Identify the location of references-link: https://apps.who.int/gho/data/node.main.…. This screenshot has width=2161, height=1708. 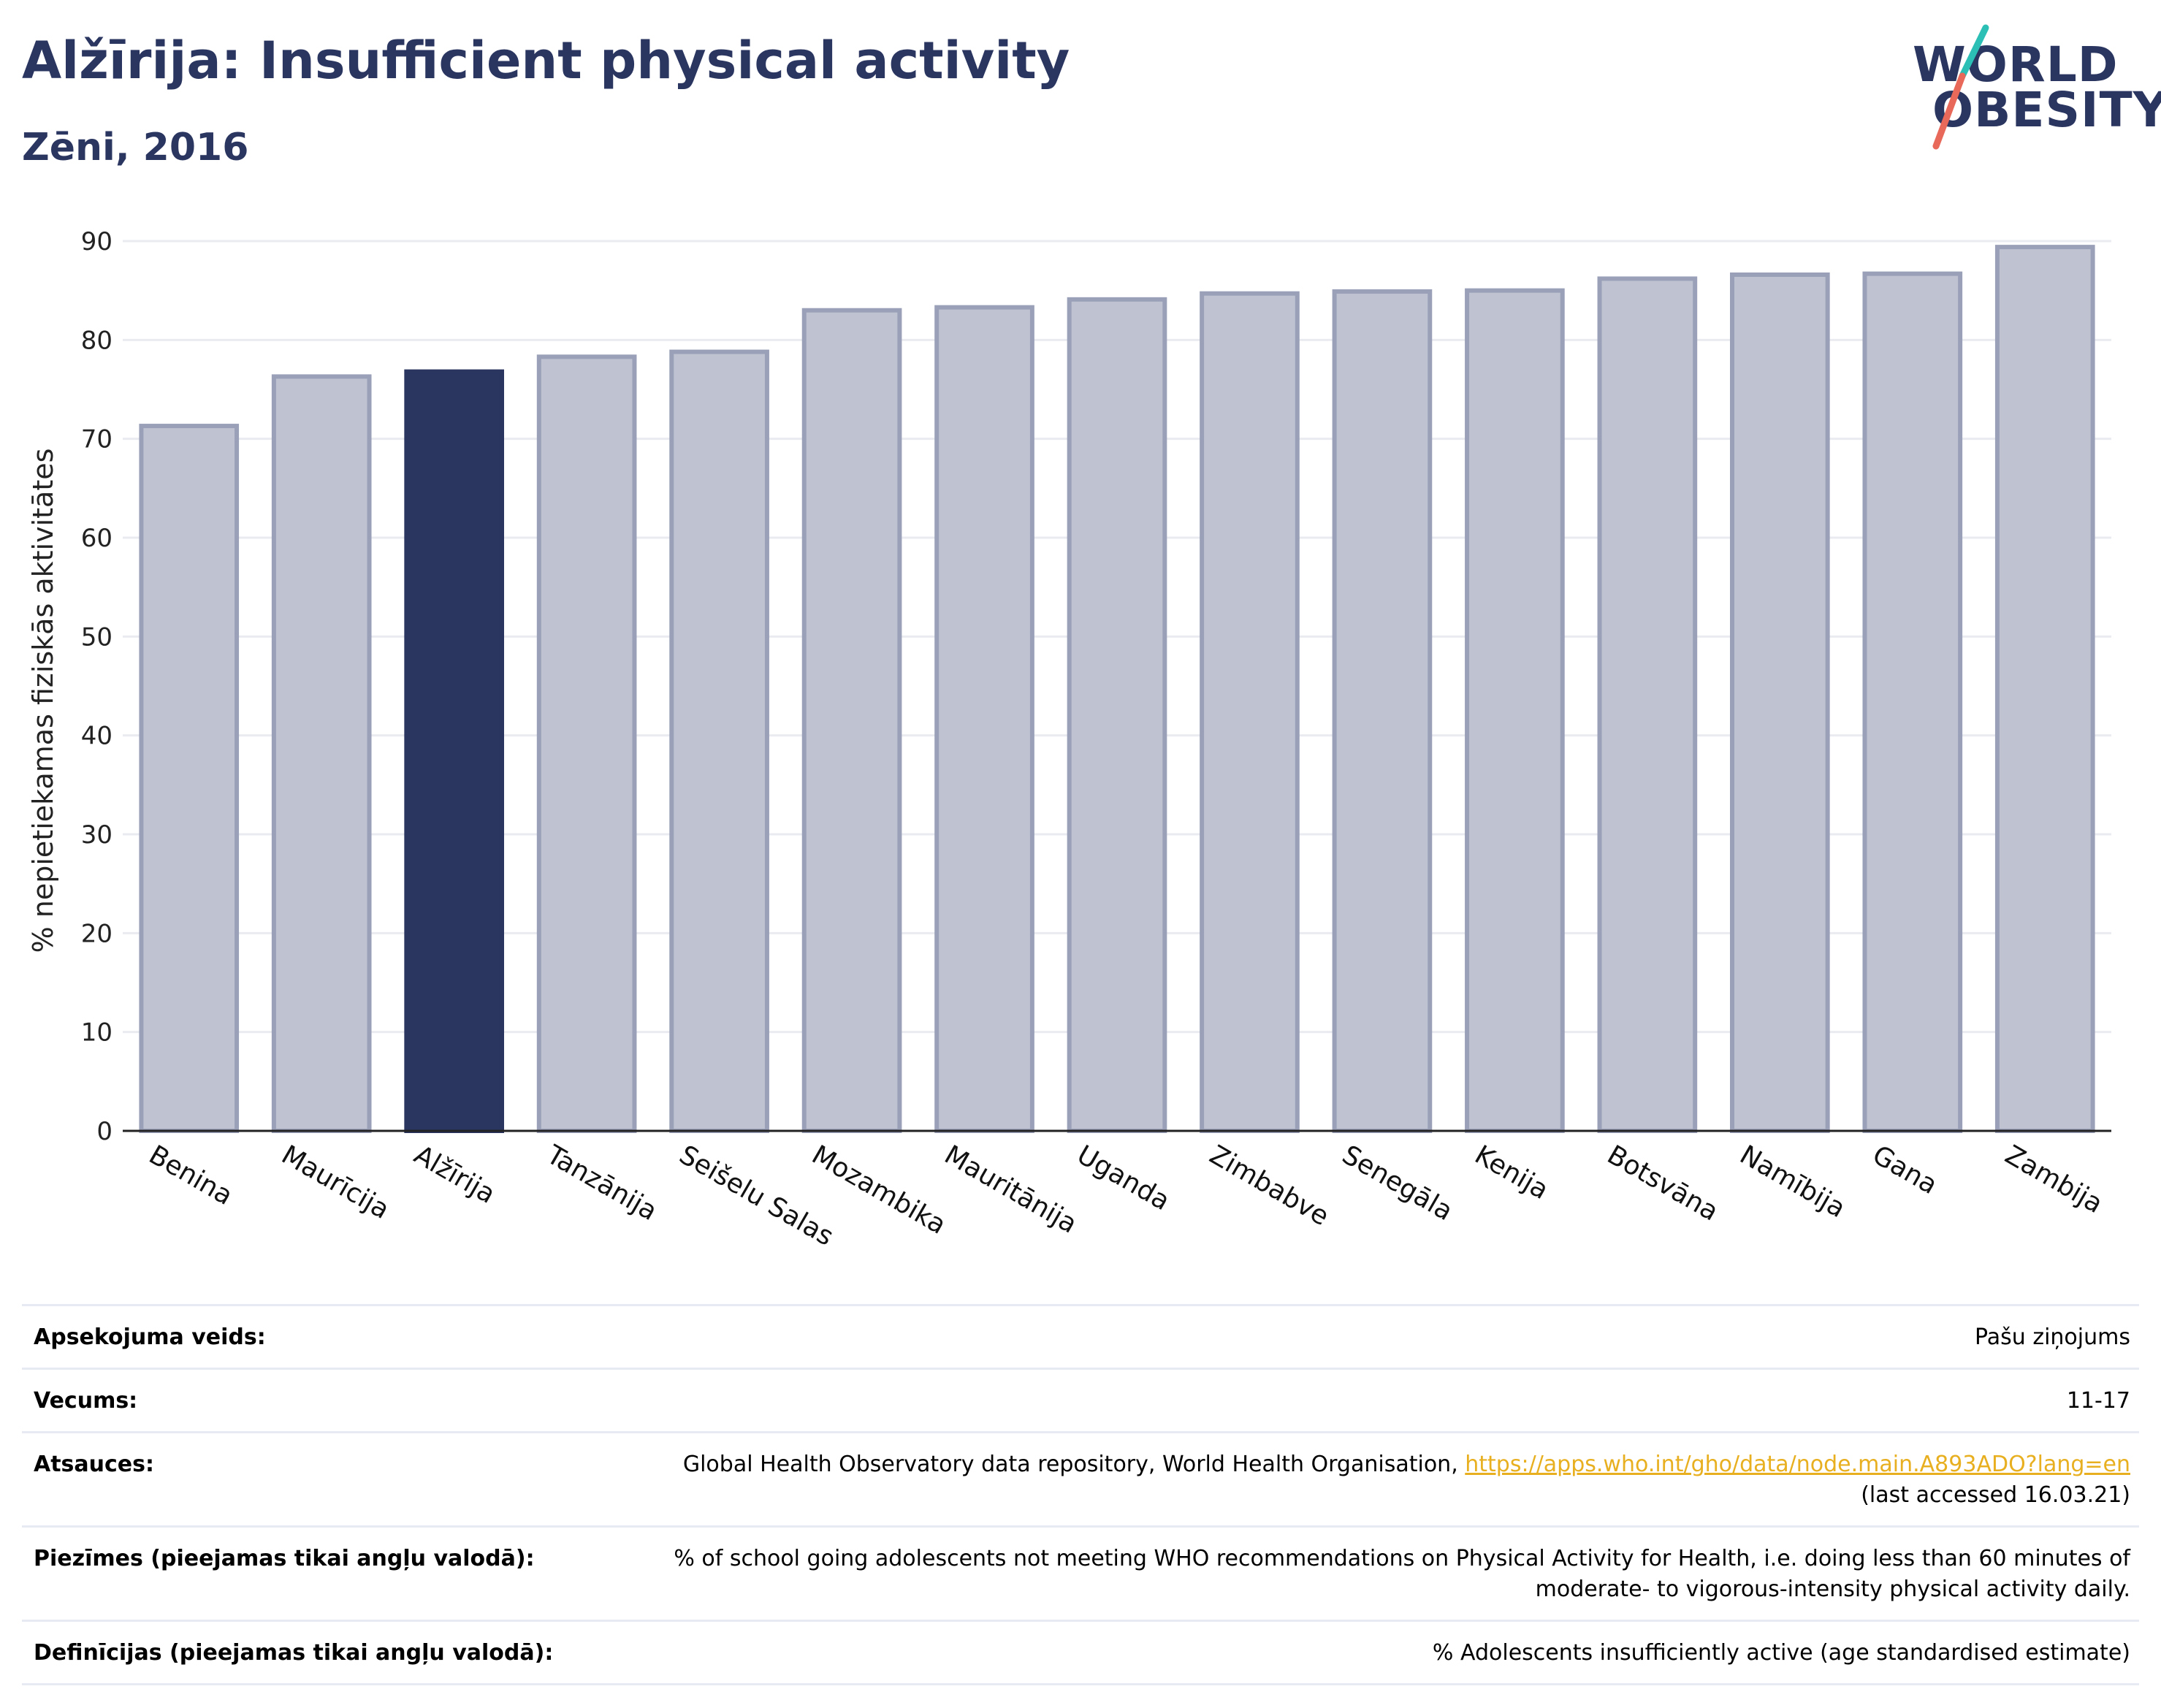
(1797, 1464).